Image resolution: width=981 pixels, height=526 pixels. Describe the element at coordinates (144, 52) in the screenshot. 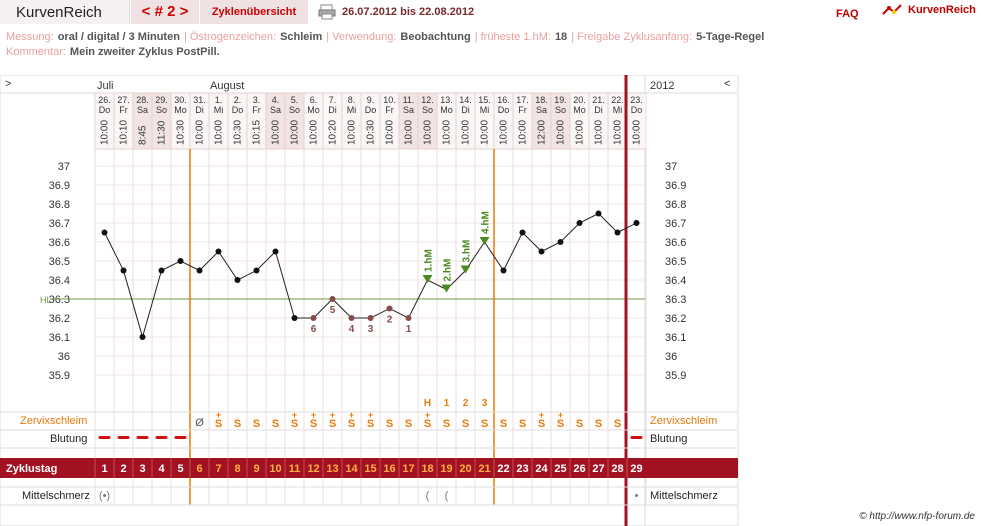

I see `kommentar-value: Mein zweiter Zyklus PostPill.` at that location.